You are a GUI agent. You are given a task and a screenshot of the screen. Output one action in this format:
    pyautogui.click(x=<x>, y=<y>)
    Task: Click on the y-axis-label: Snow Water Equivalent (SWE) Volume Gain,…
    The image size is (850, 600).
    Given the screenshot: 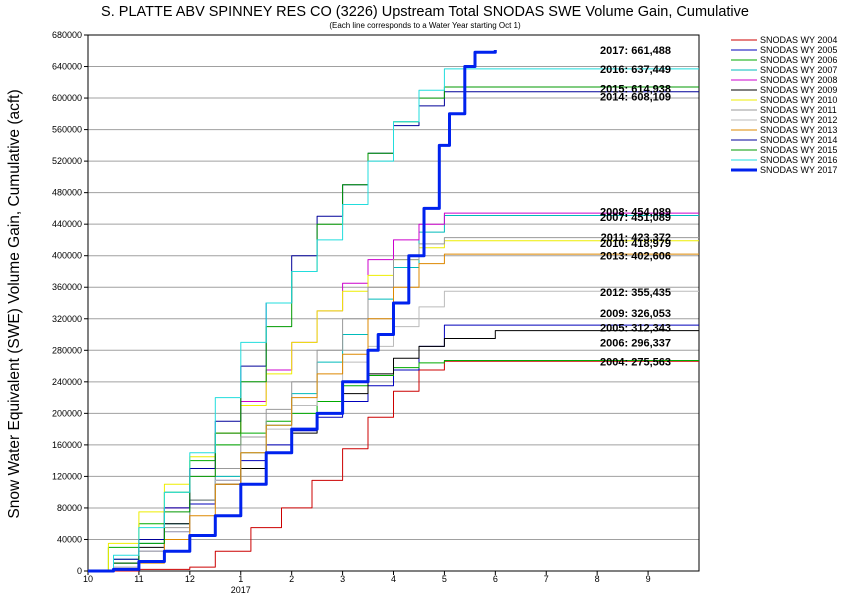 What is the action you would take?
    pyautogui.click(x=14, y=303)
    